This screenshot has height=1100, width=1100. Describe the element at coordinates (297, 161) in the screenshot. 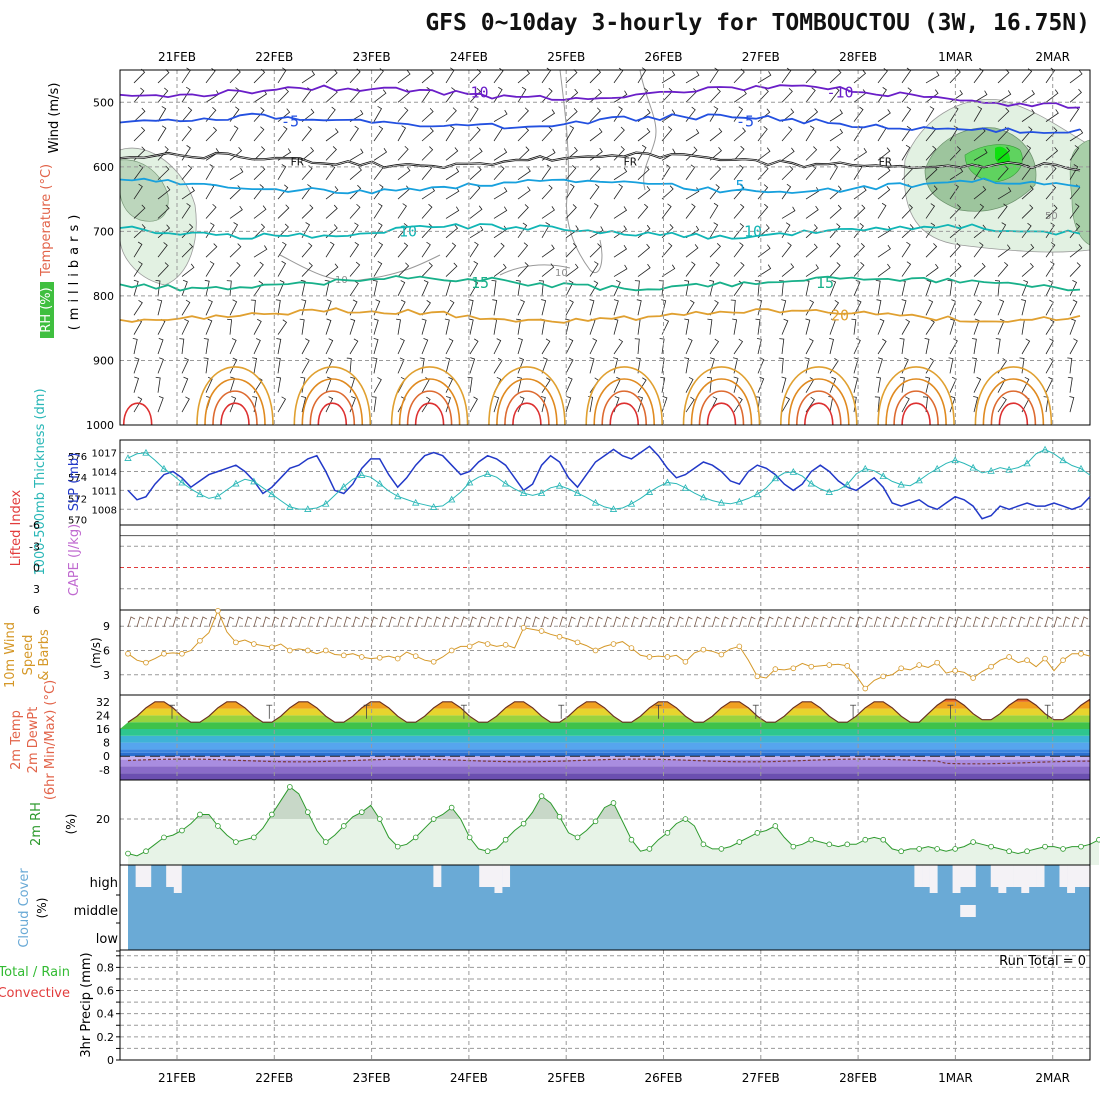

I see `isotherm-label: FR` at that location.